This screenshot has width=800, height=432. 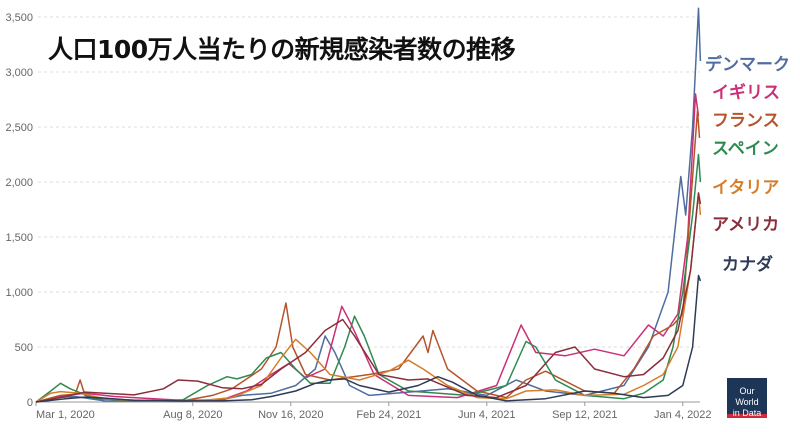 I want to click on legend-item: デンマーク, so click(x=747, y=65).